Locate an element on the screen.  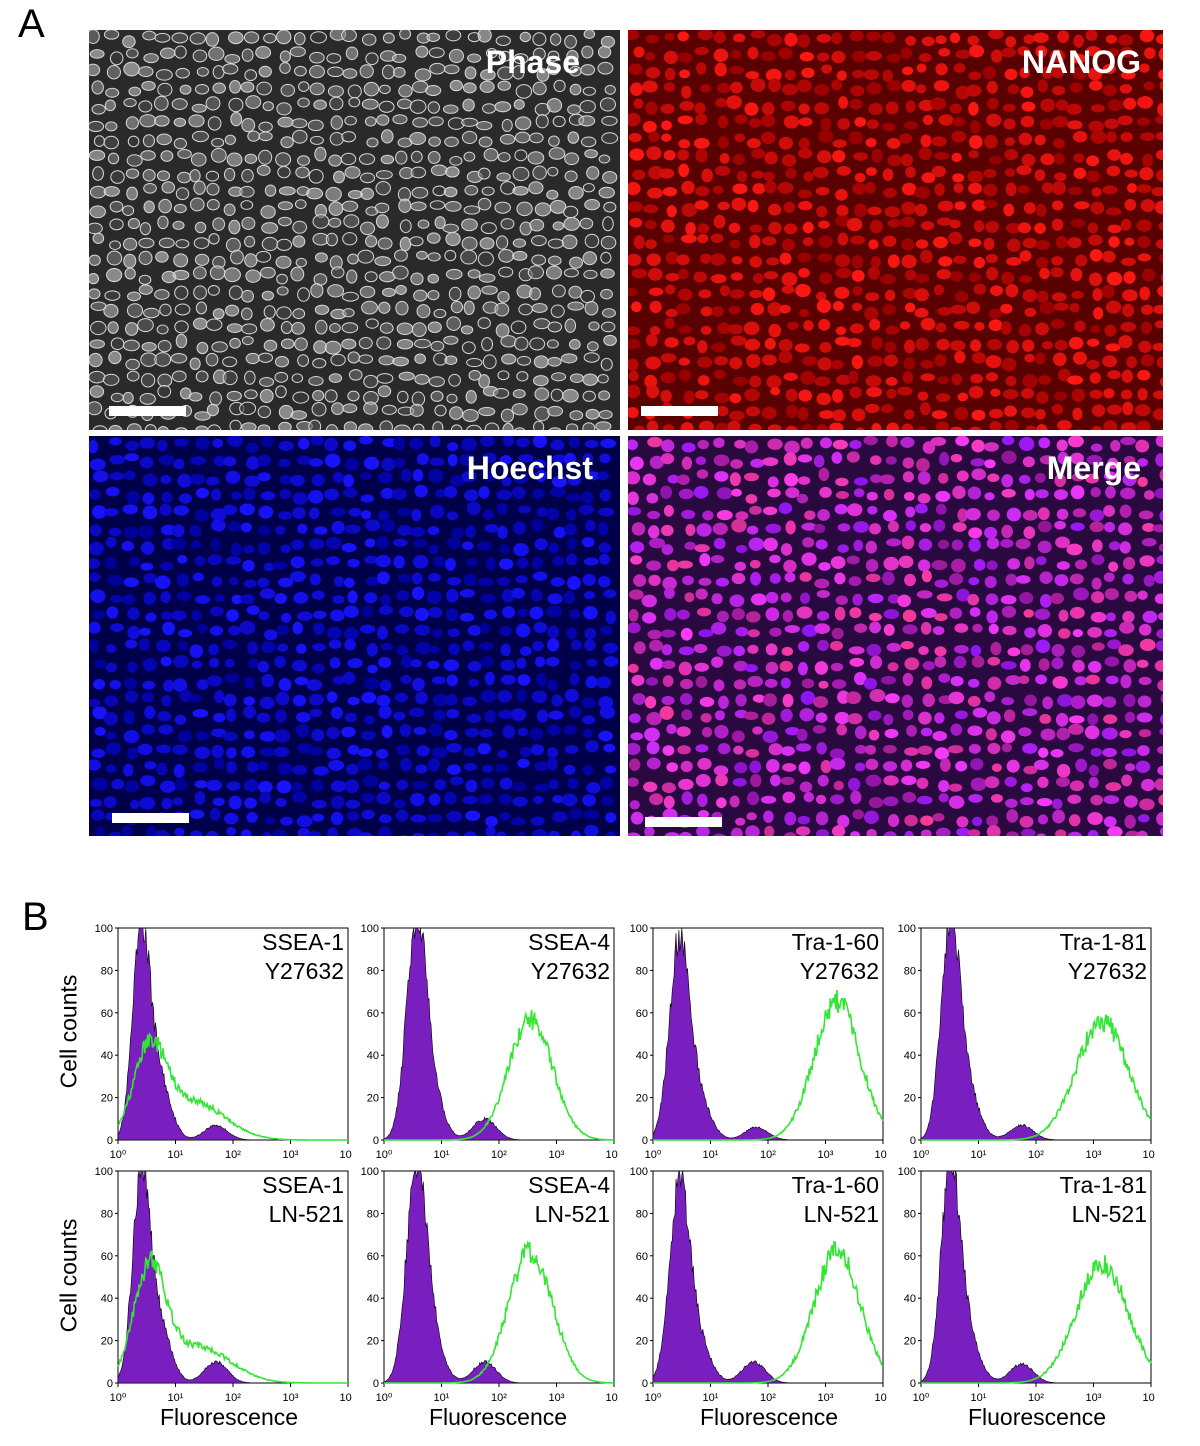
marker-histogram-line is located at coordinates (232, 1086).